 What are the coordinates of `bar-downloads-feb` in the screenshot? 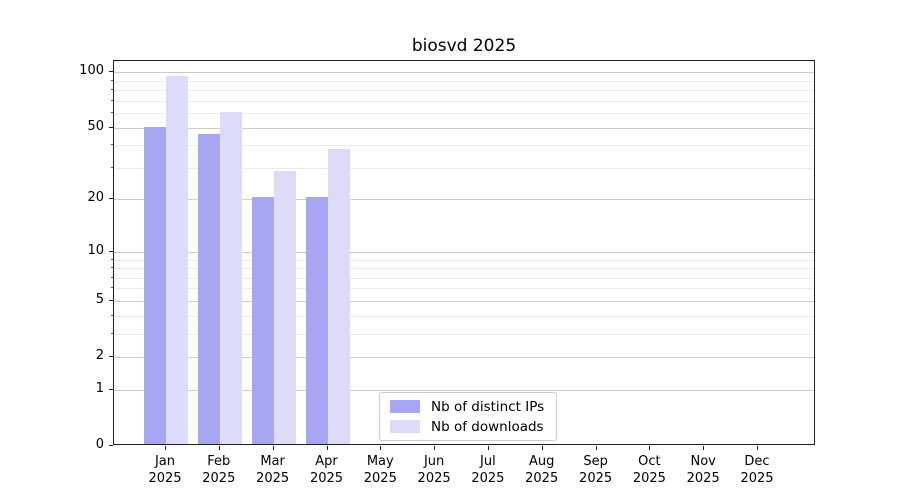 It's located at (230, 278).